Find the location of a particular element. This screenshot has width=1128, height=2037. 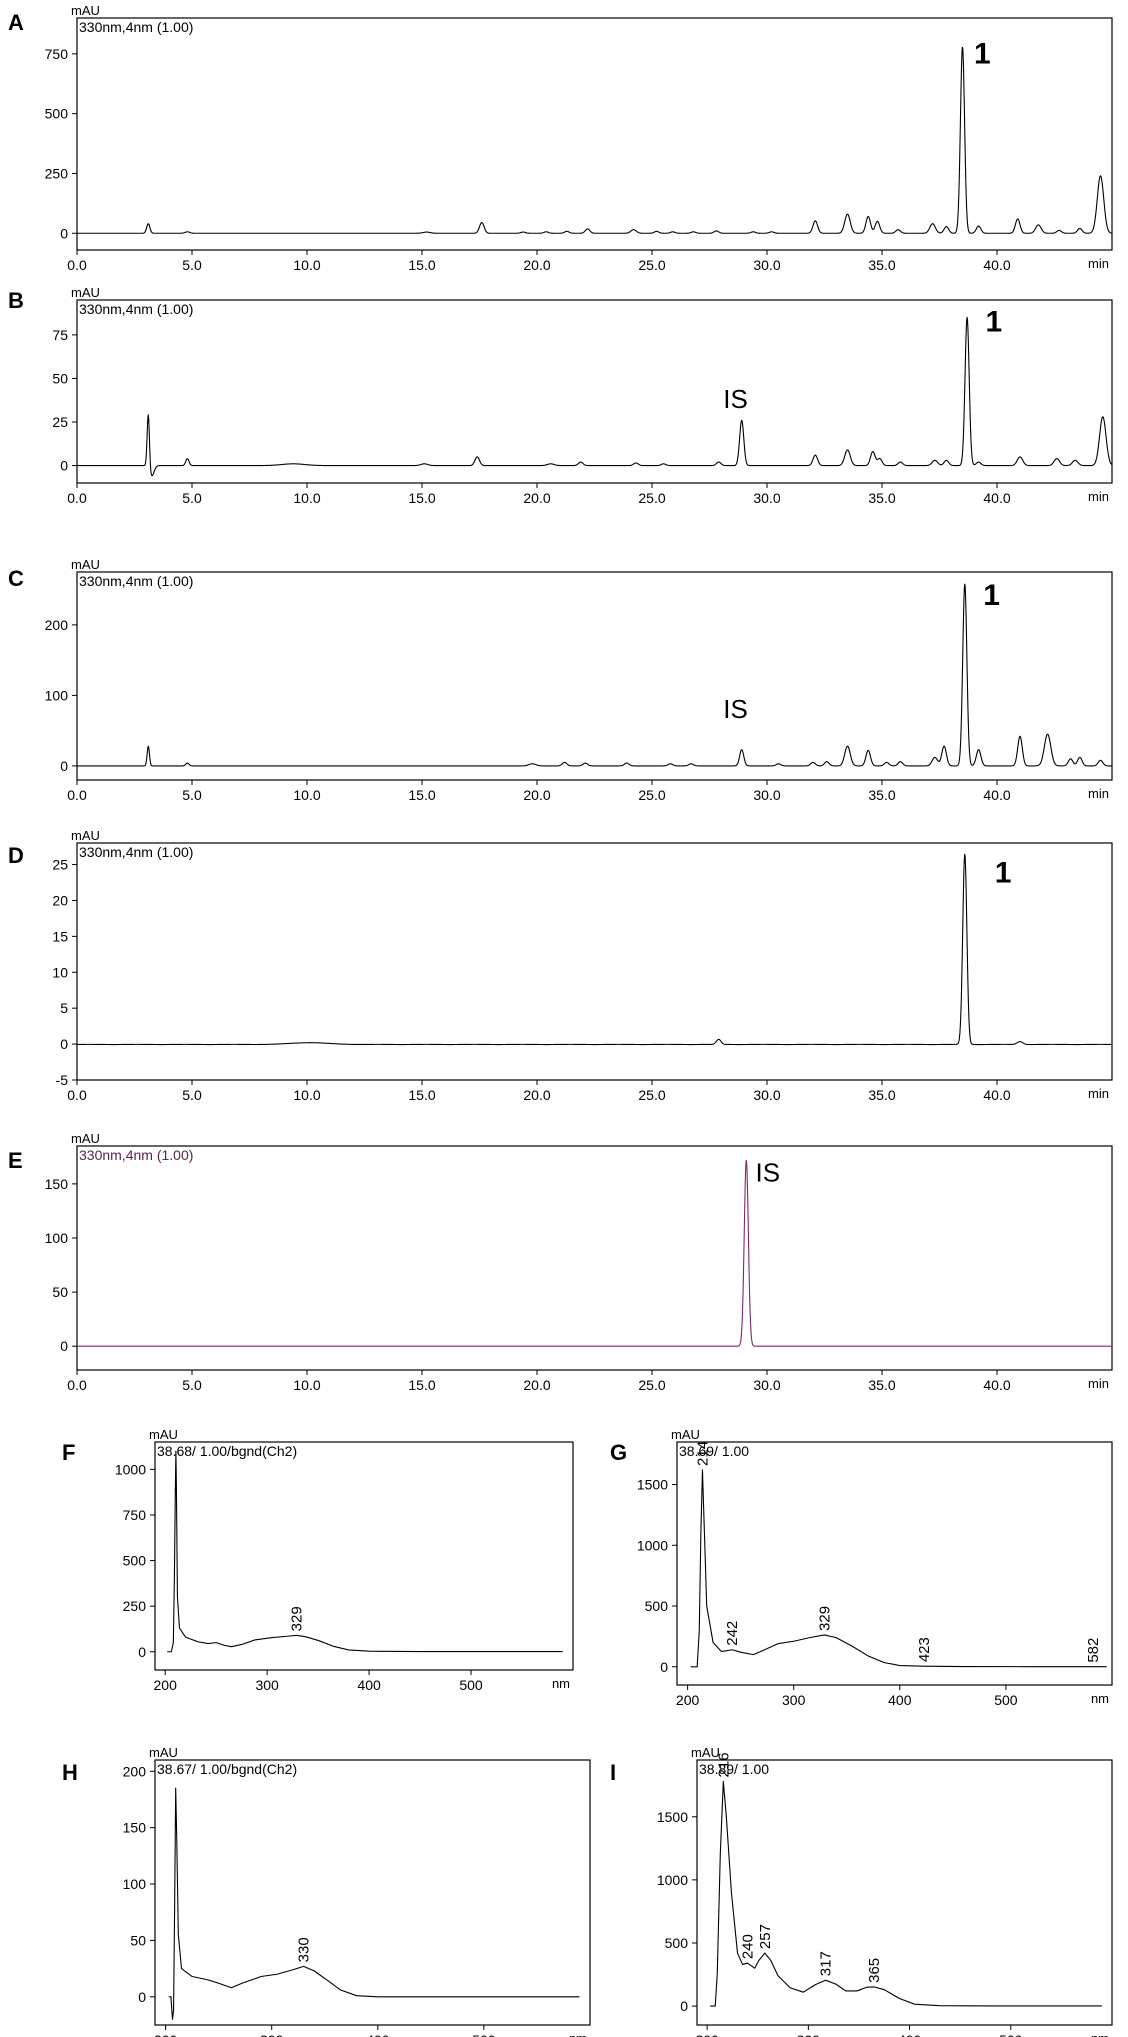

peak-wavelength-label: 257 is located at coordinates (765, 1936).